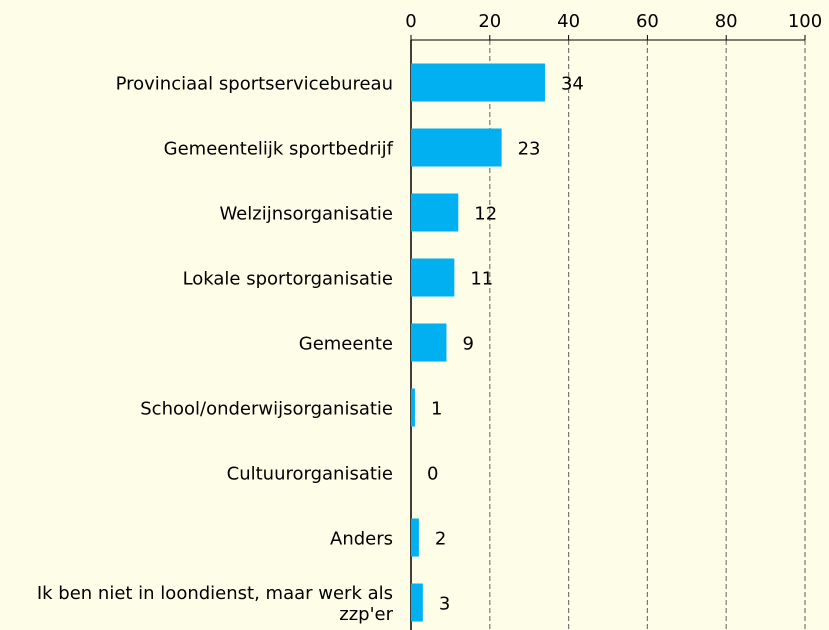  Describe the element at coordinates (306, 213) in the screenshot. I see `category-label: Welzijnsorganisatie` at that location.